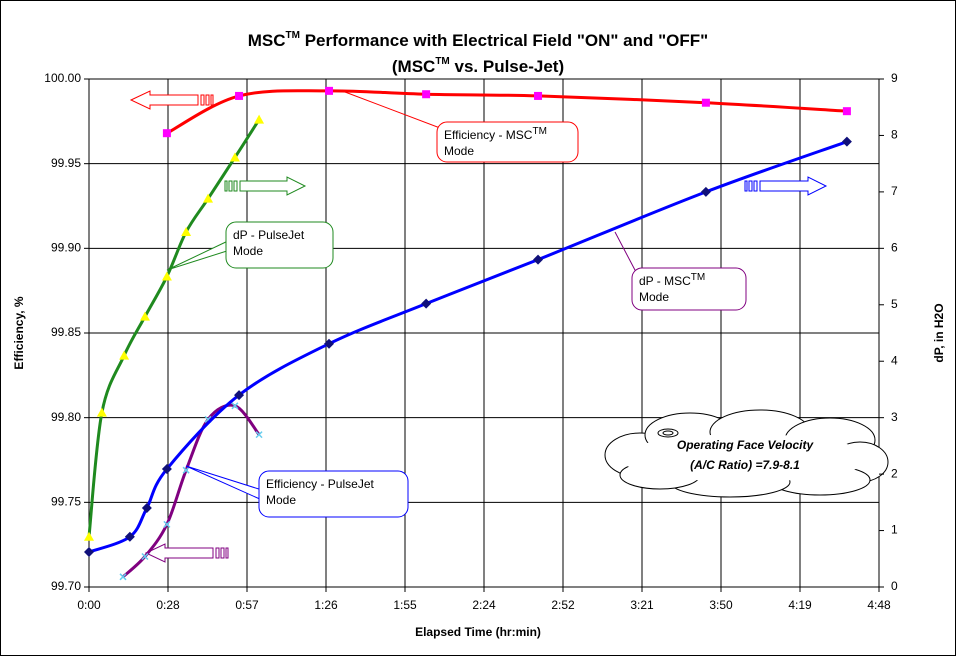 The height and width of the screenshot is (657, 957). Describe the element at coordinates (19, 332) in the screenshot. I see `y-axis-label: Efficiency, %` at that location.